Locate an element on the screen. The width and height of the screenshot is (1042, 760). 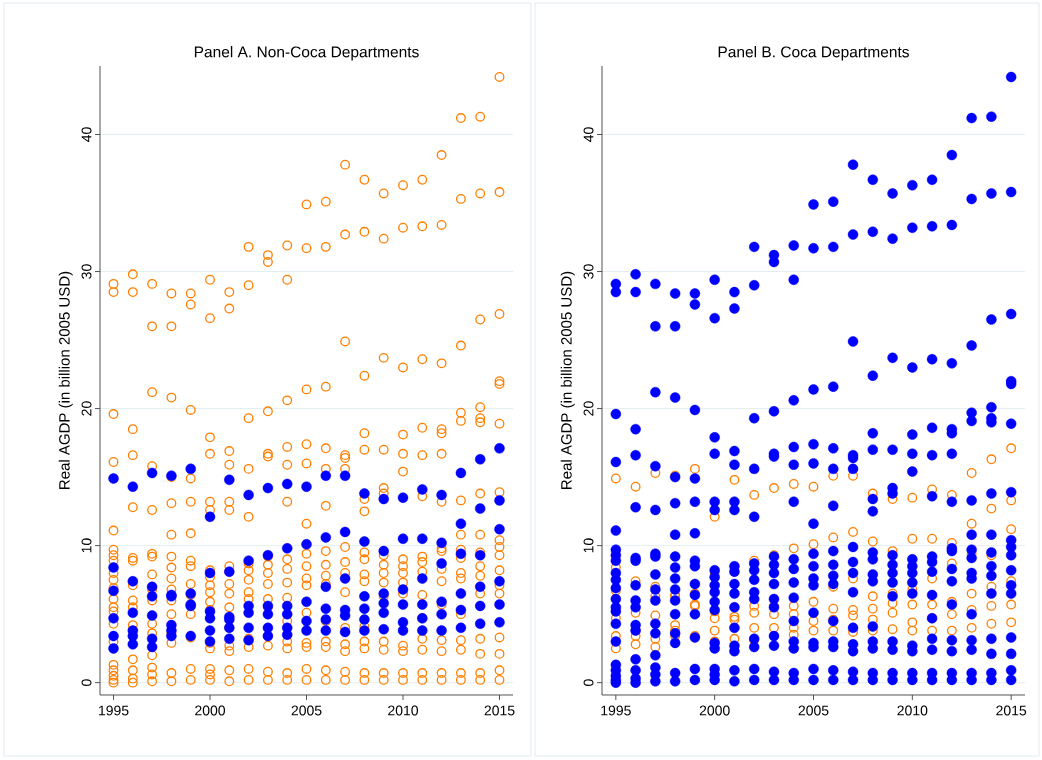
chart-title: Panel B. Coca Departments is located at coordinates (813, 53).